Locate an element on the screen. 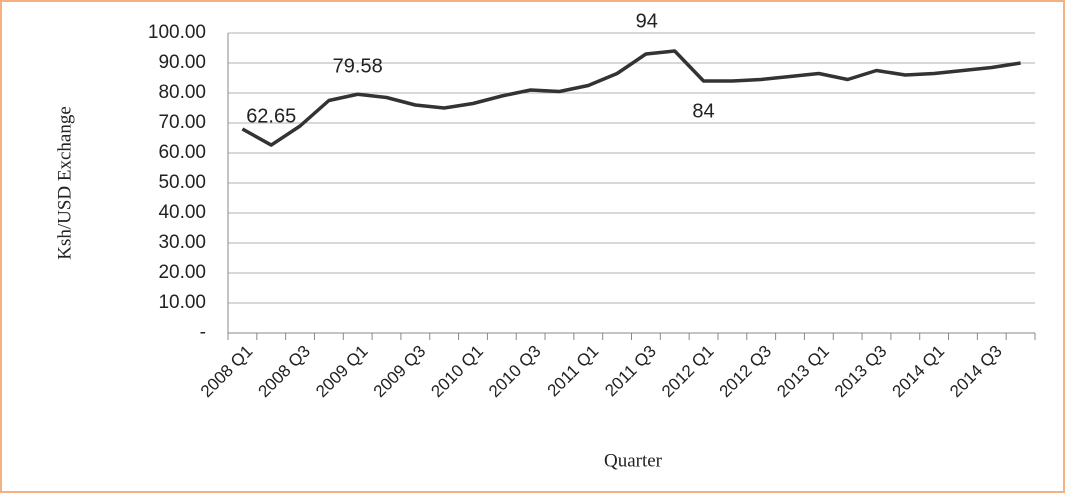 The height and width of the screenshot is (493, 1065). y-tick-label: 90.00 is located at coordinates (182, 62).